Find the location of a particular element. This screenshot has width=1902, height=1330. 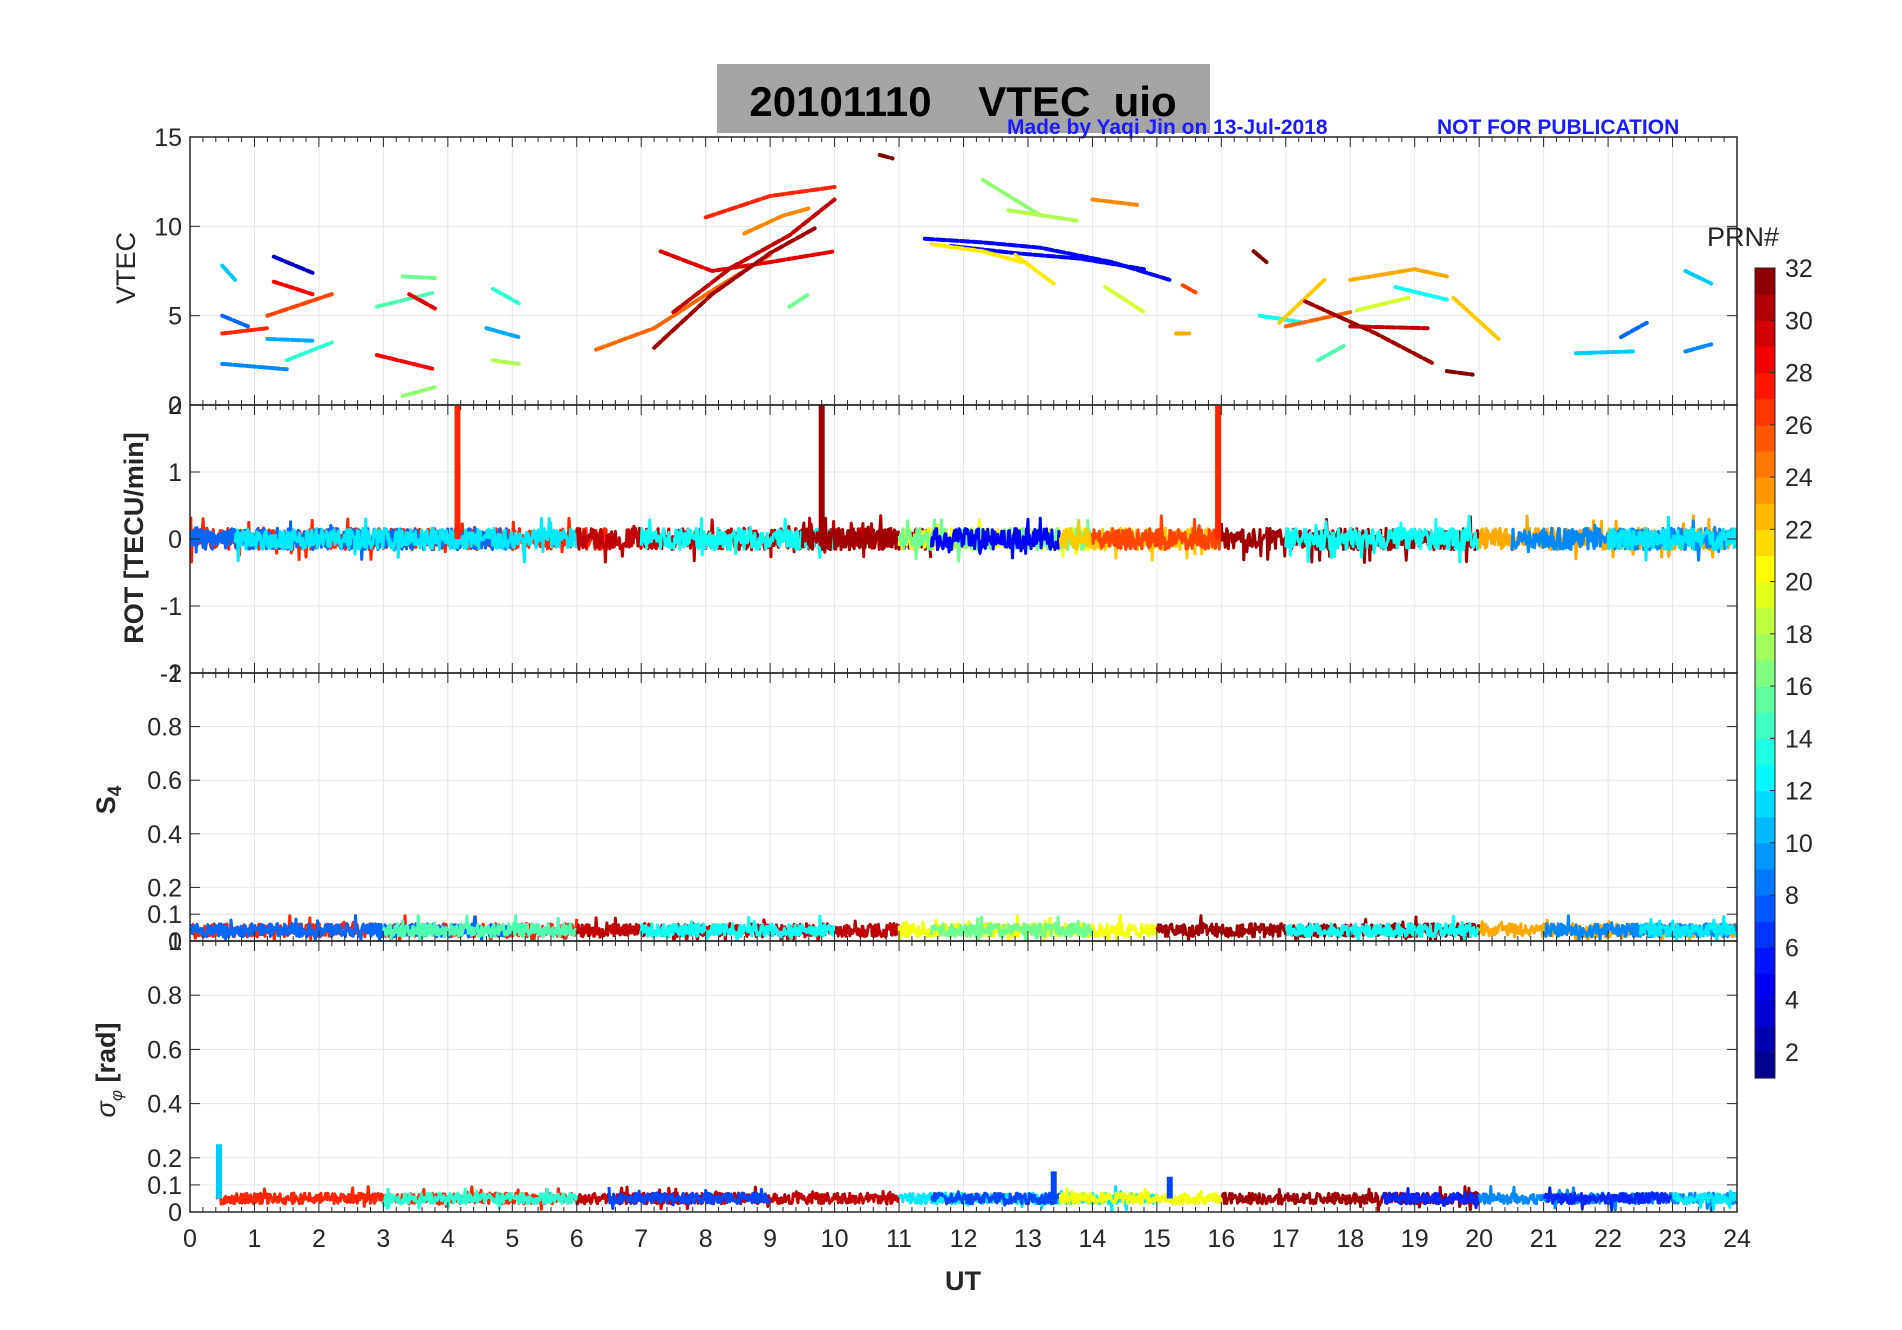

vtec-ytick-label: 5 is located at coordinates (175, 317).